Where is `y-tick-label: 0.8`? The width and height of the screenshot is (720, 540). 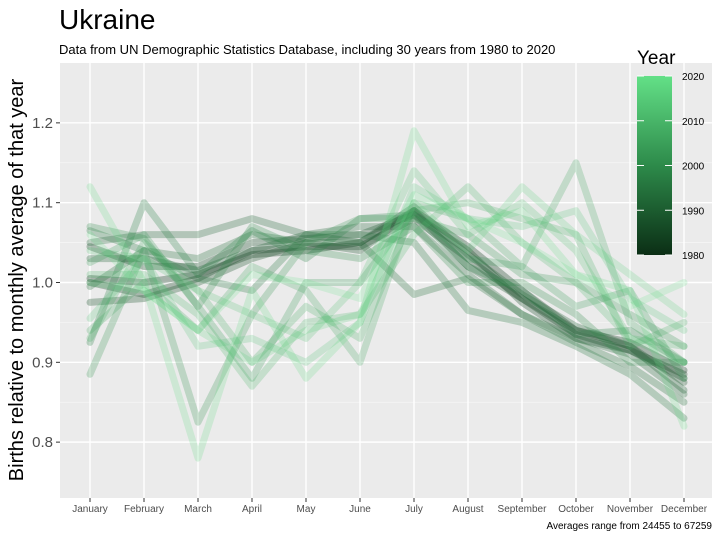 y-tick-label: 0.8 is located at coordinates (42, 442).